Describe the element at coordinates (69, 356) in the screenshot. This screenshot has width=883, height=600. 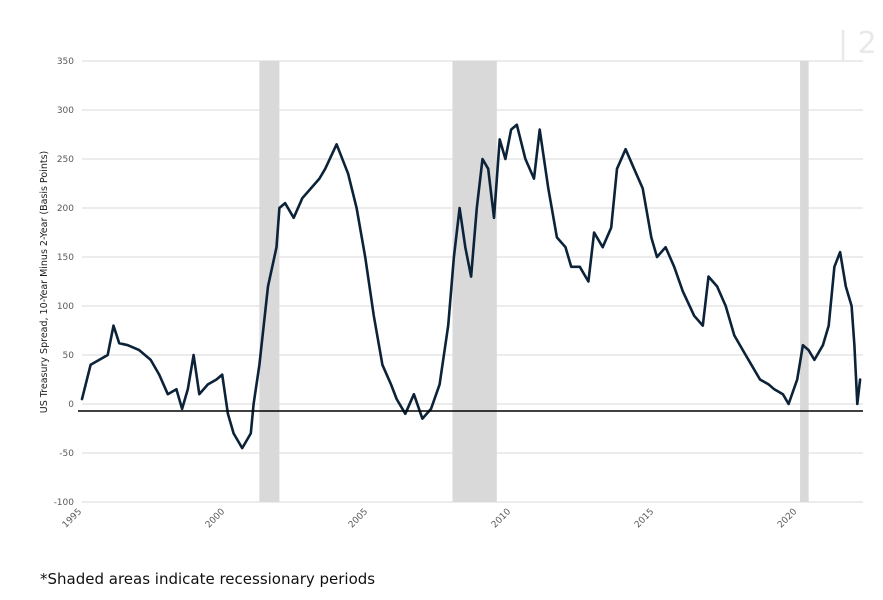
I see `y-tick-label: 50` at that location.